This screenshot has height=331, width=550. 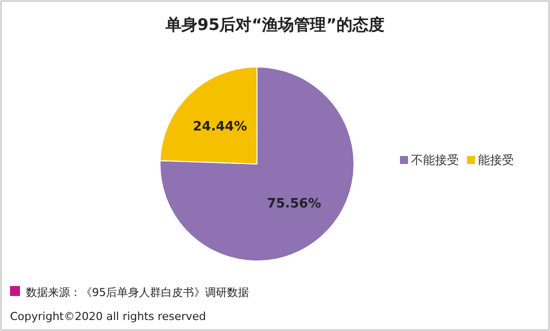 I want to click on data-label: 75.56%, so click(x=294, y=204).